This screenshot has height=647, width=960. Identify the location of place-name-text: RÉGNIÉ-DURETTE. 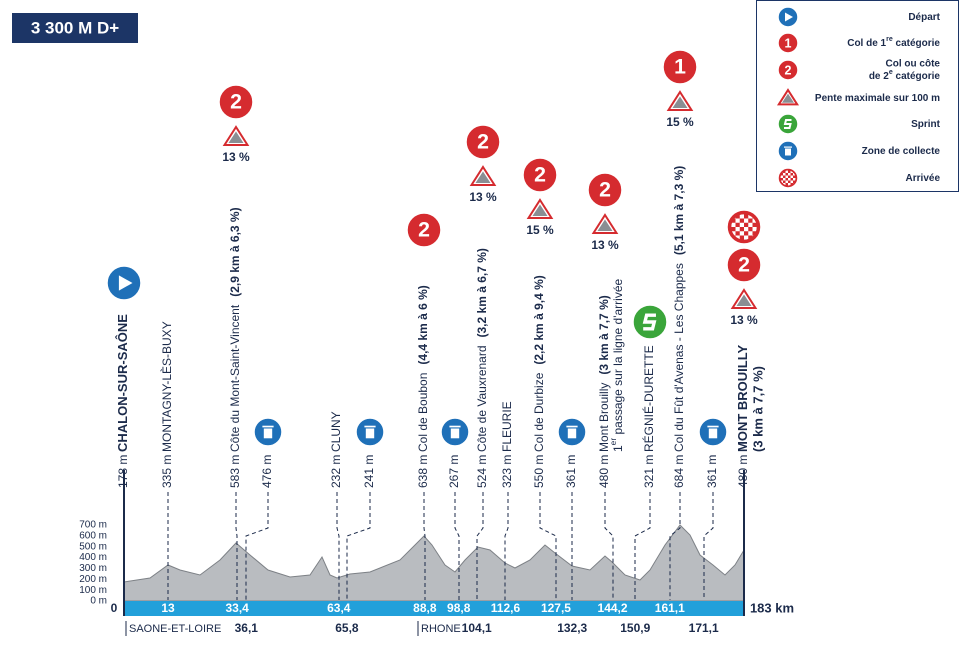
(648, 398).